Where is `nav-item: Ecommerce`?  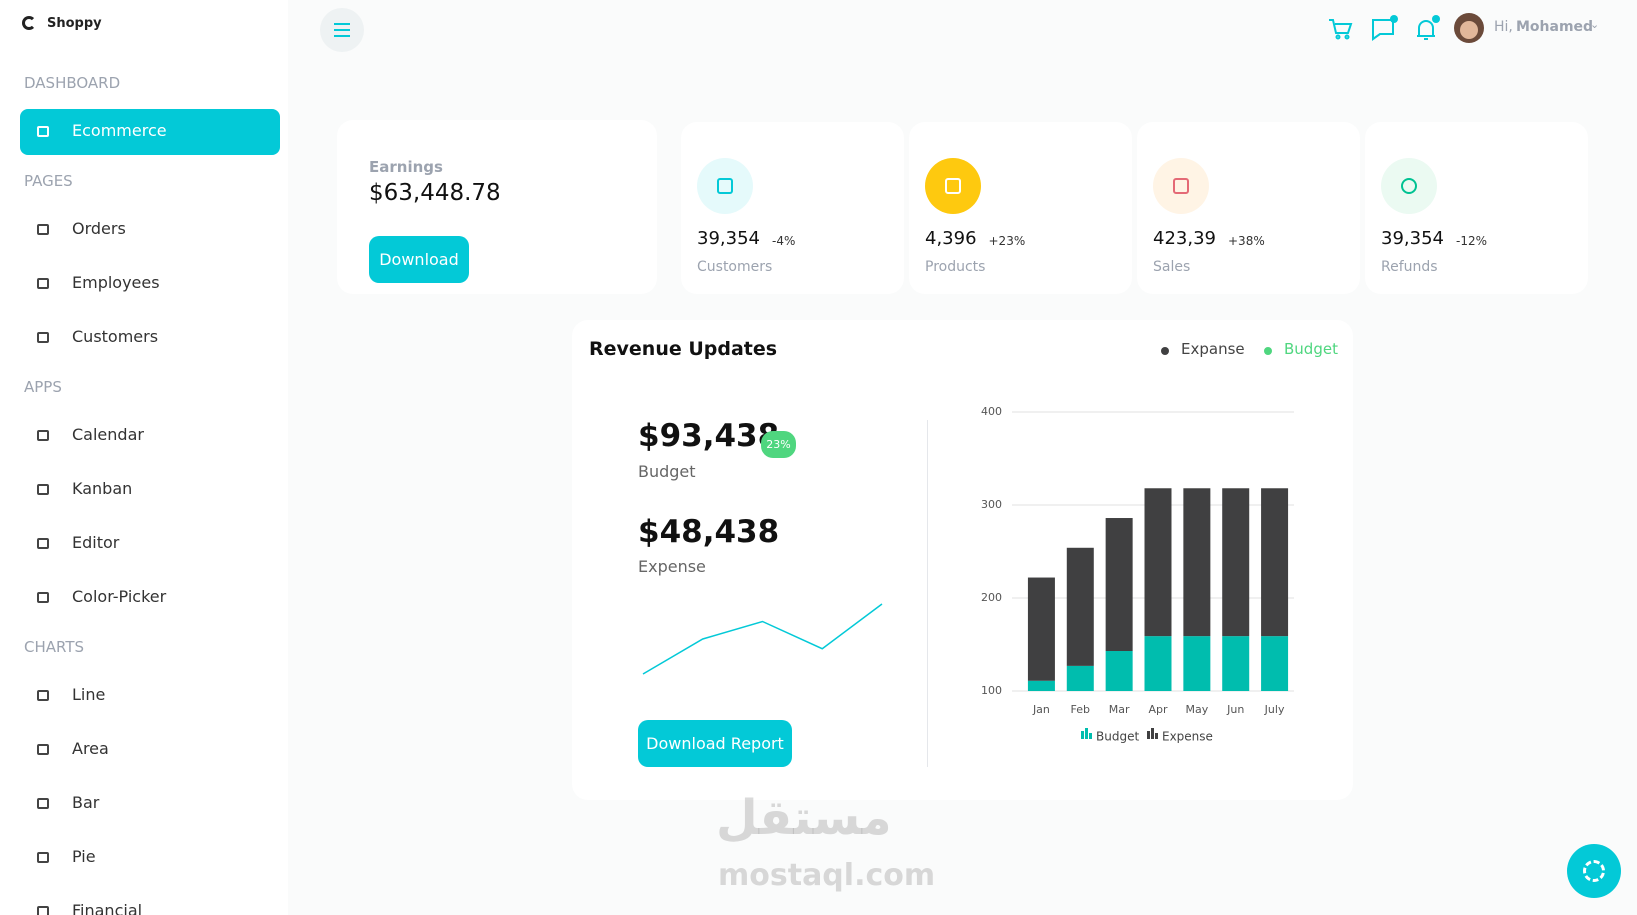 nav-item: Ecommerce is located at coordinates (119, 130).